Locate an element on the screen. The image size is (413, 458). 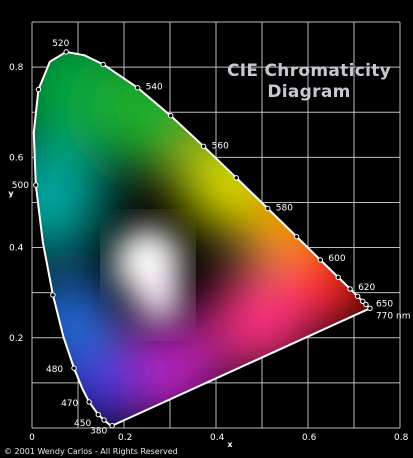
wavelength-label-770: 770 nm is located at coordinates (393, 316).